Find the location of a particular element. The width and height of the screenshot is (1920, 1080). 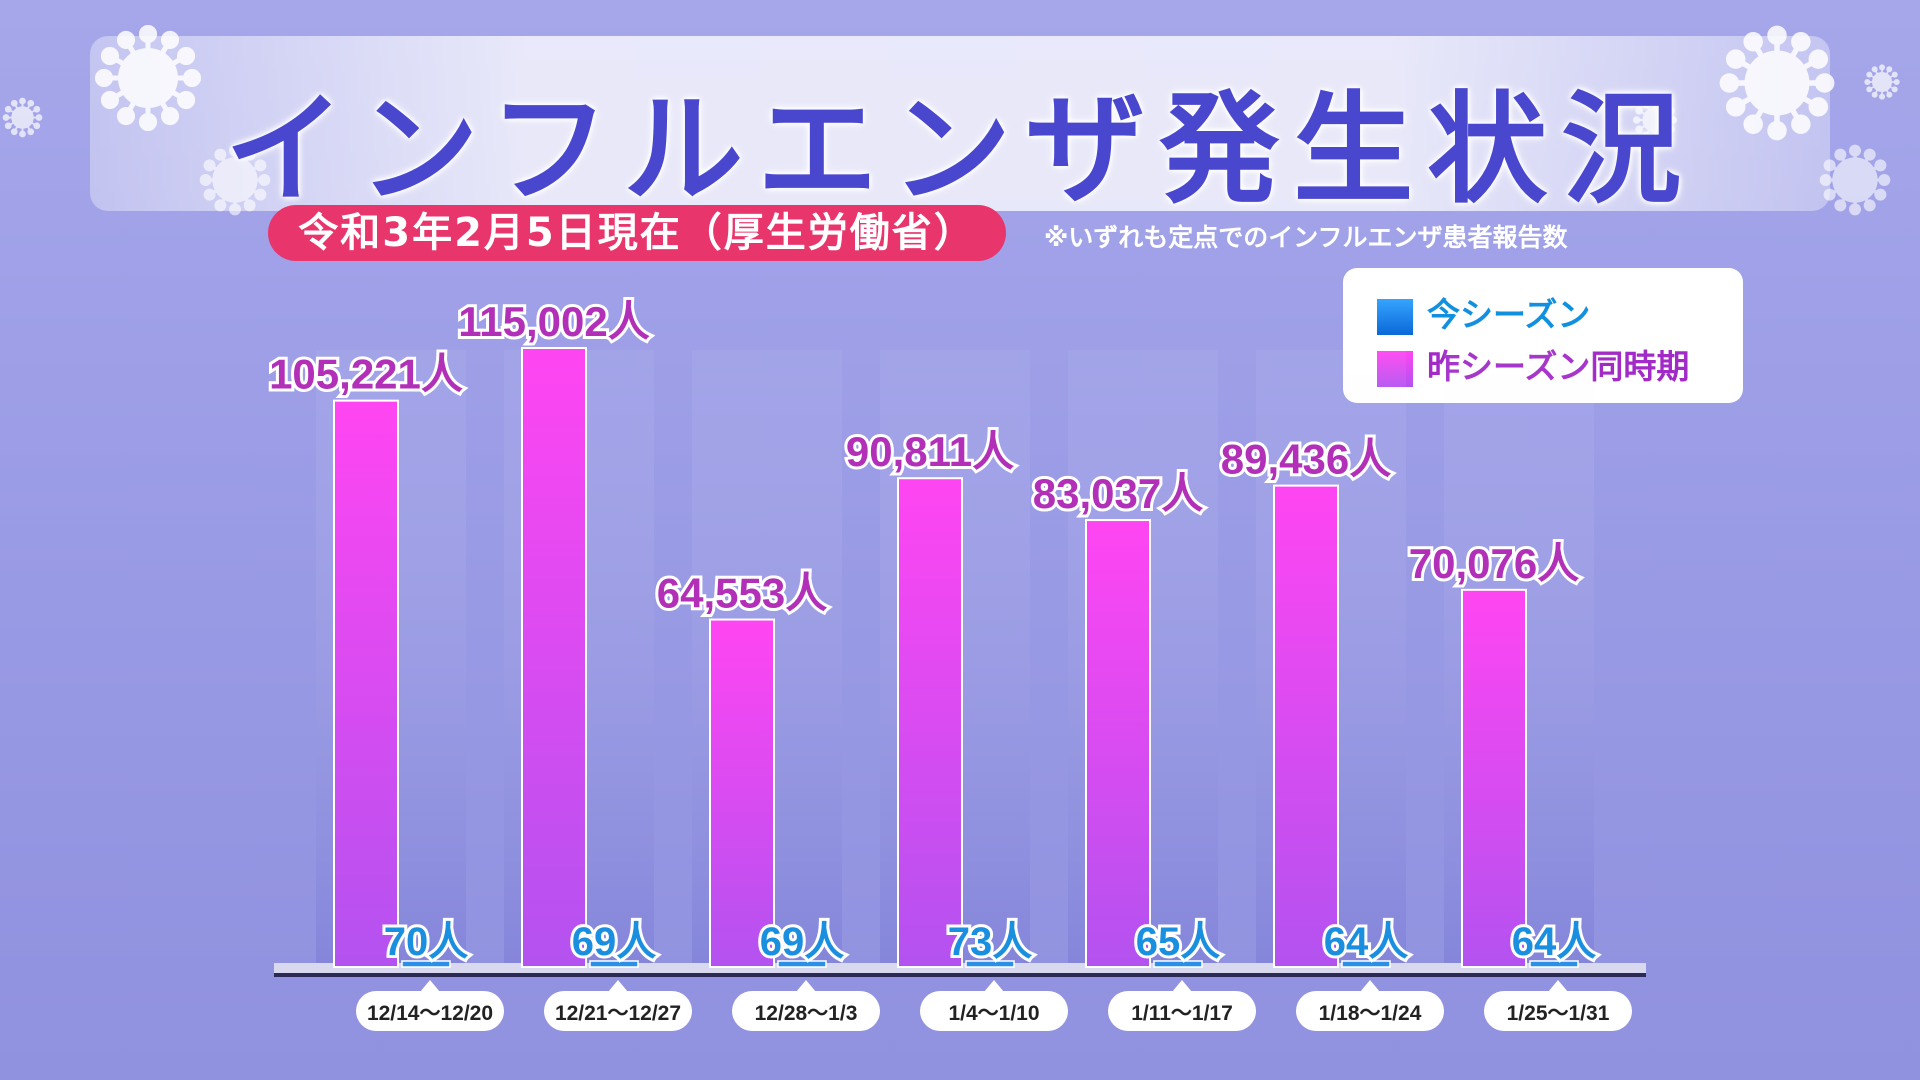

category-label: 12/28～1/3 is located at coordinates (806, 1013).